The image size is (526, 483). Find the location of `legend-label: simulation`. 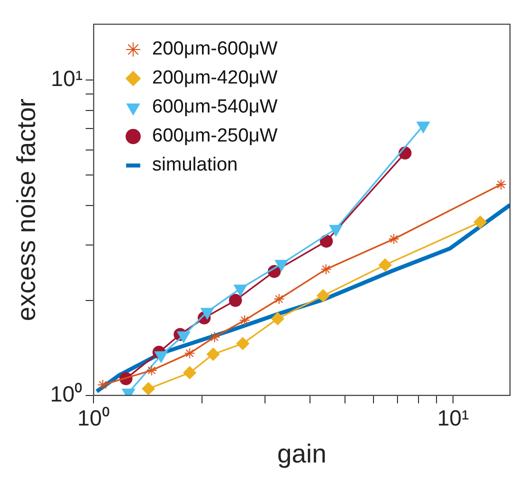

legend-label: simulation is located at coordinates (195, 165).